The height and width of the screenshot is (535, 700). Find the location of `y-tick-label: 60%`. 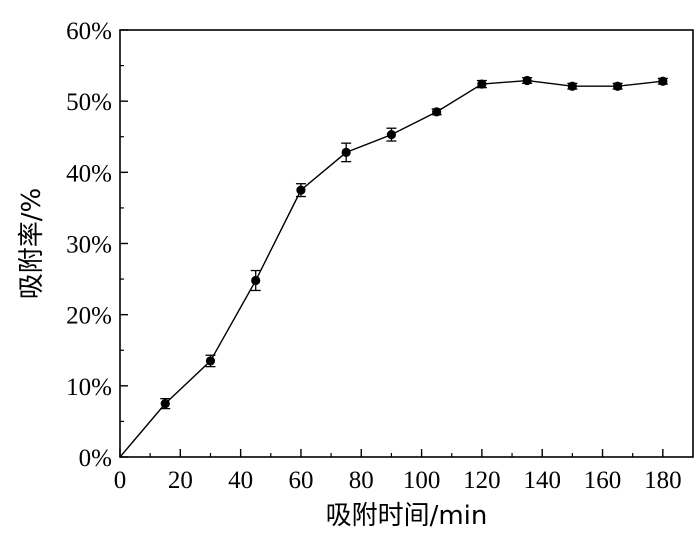

y-tick-label: 60% is located at coordinates (89, 31).